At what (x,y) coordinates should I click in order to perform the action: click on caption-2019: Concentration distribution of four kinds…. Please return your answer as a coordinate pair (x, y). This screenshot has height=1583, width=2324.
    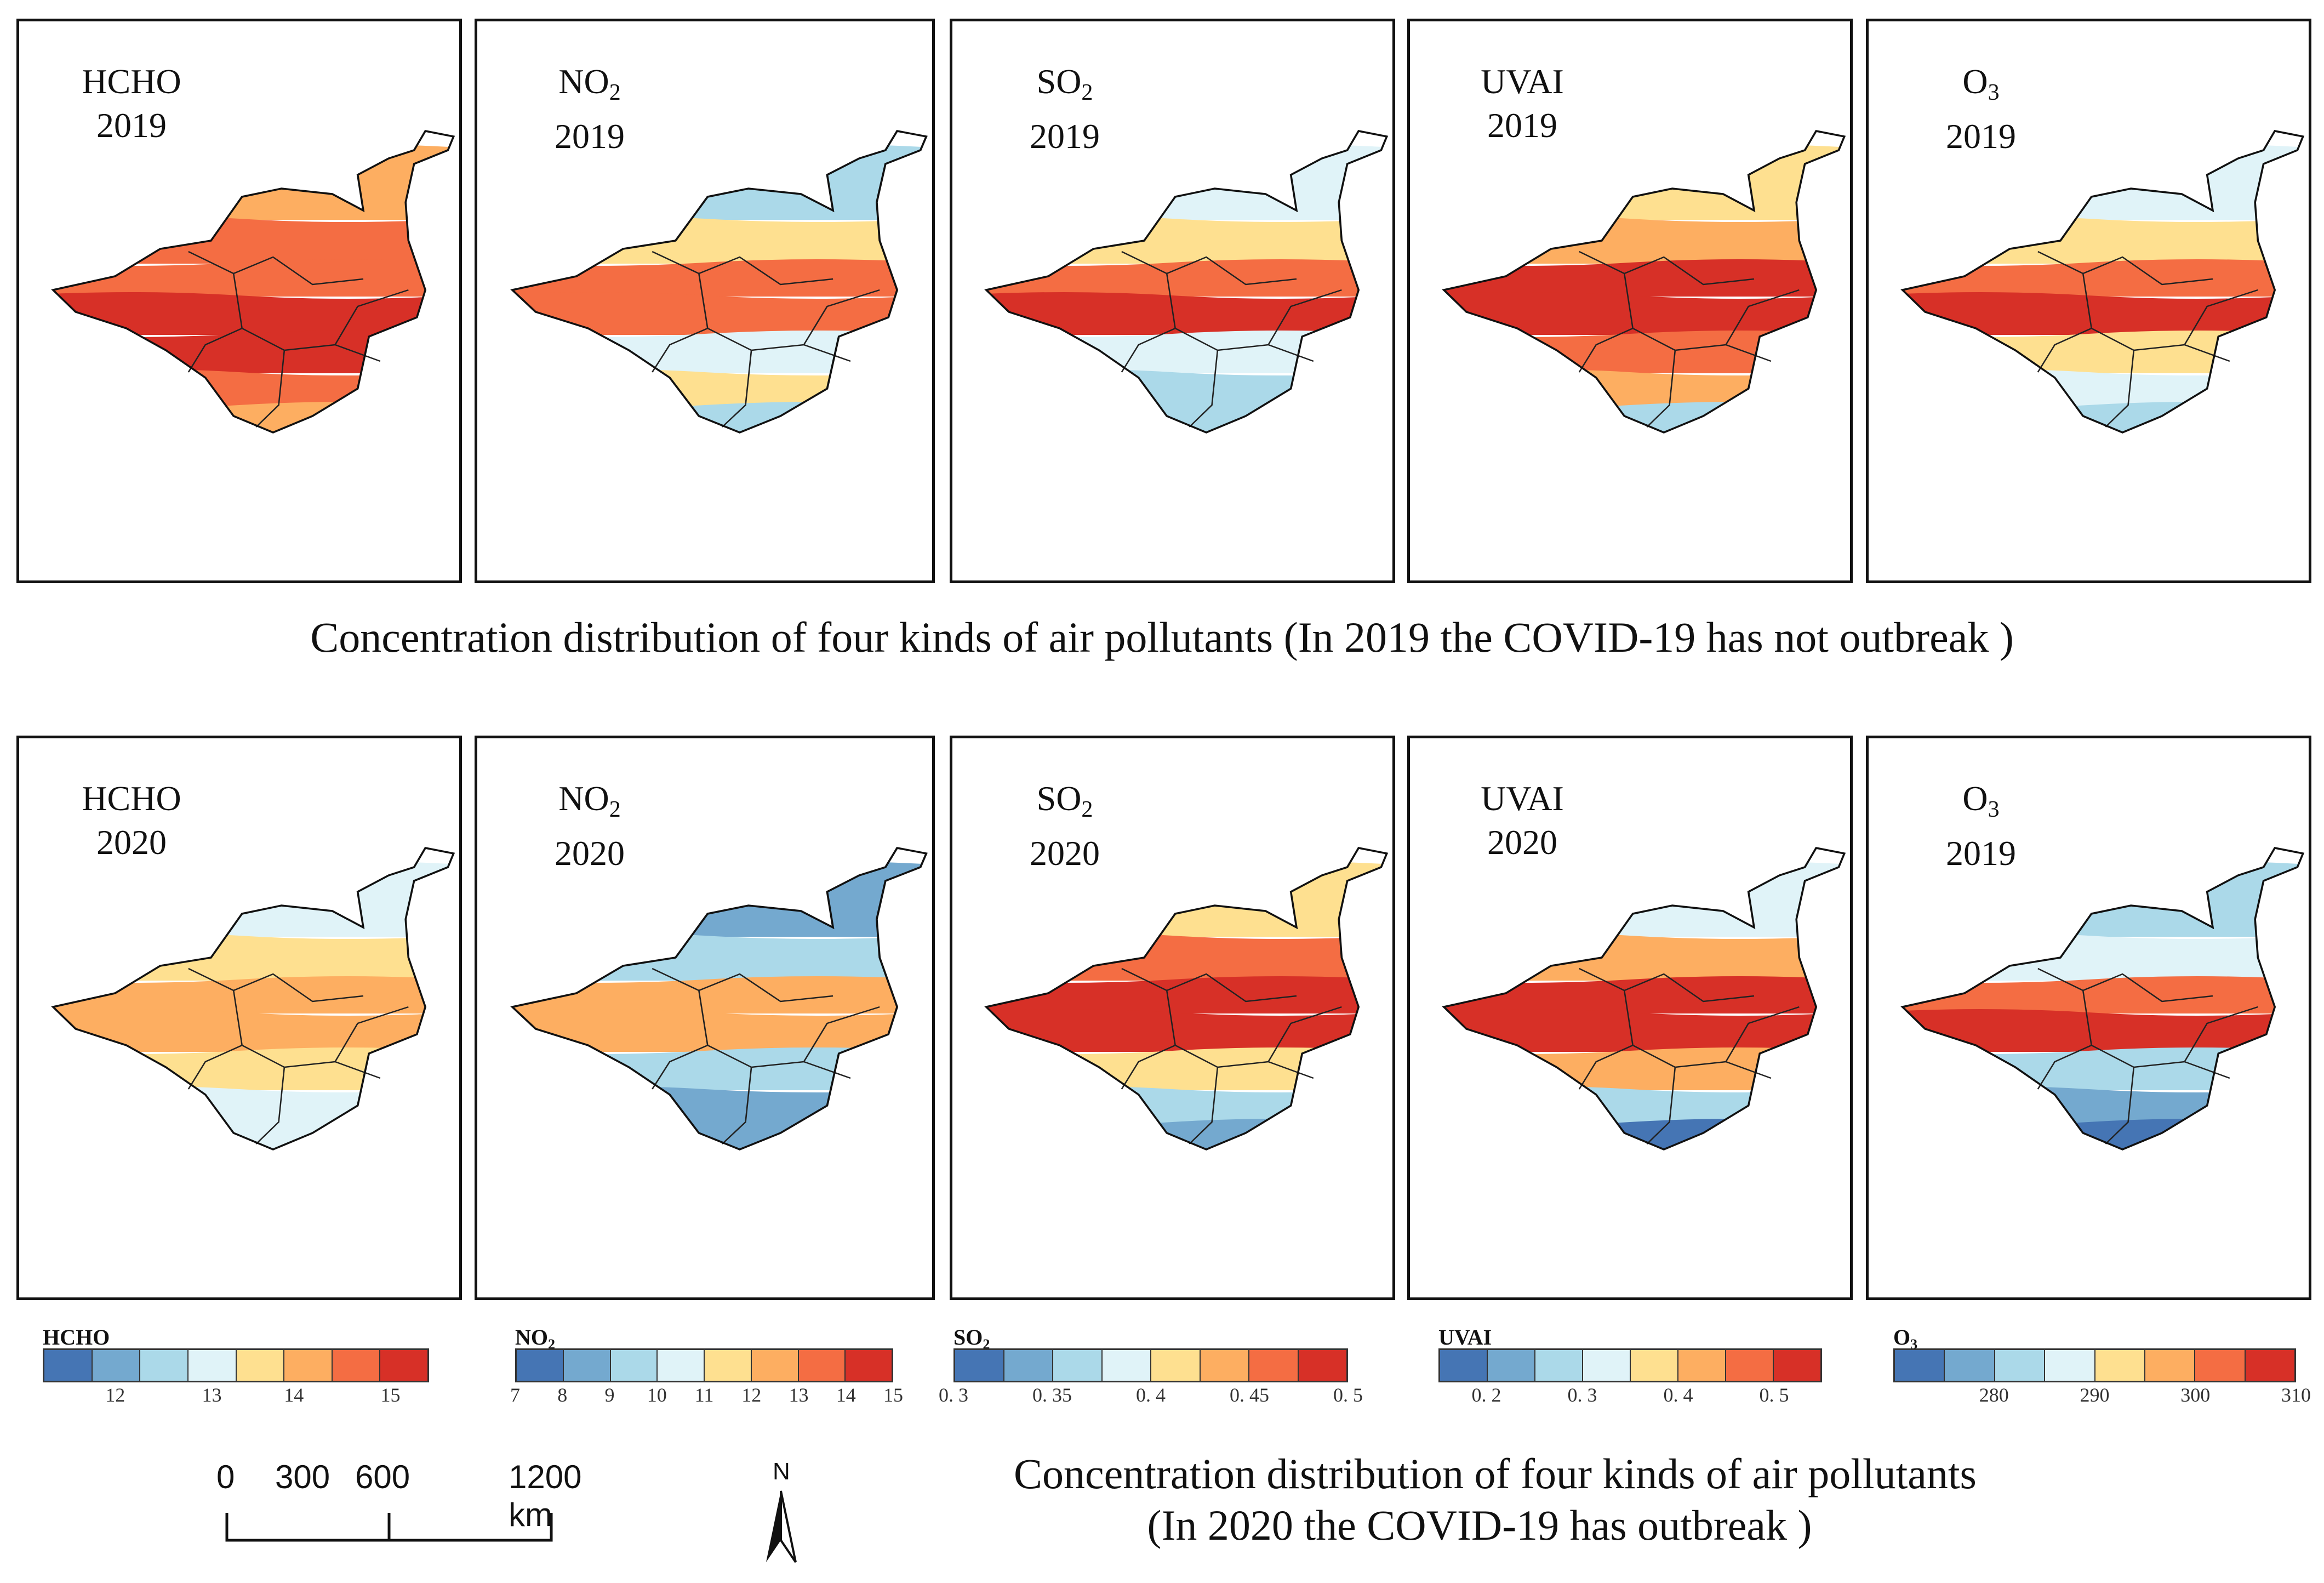
    Looking at the image, I should click on (1162, 637).